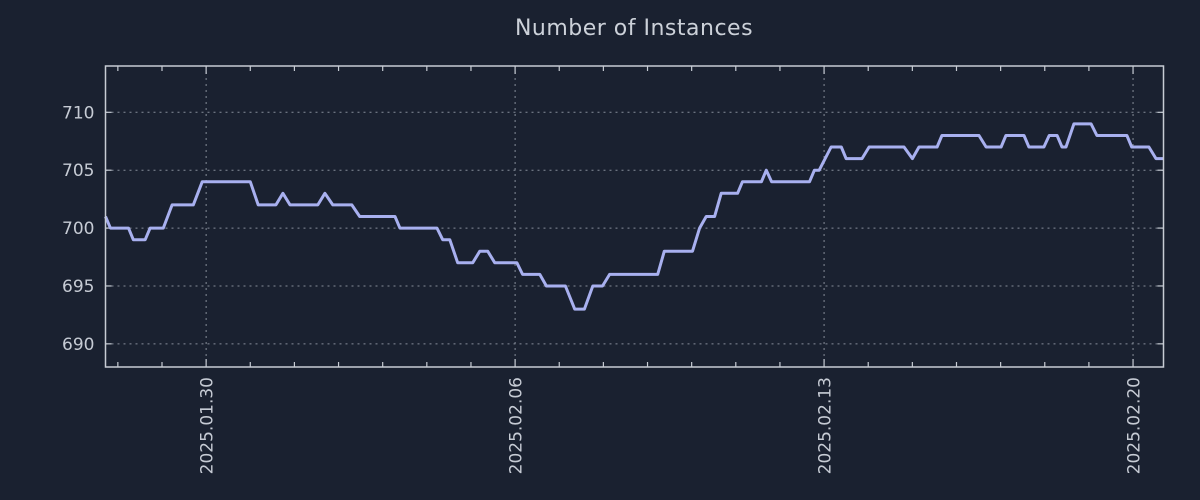 This screenshot has width=1200, height=500. I want to click on y-tick-label: 690, so click(78, 345).